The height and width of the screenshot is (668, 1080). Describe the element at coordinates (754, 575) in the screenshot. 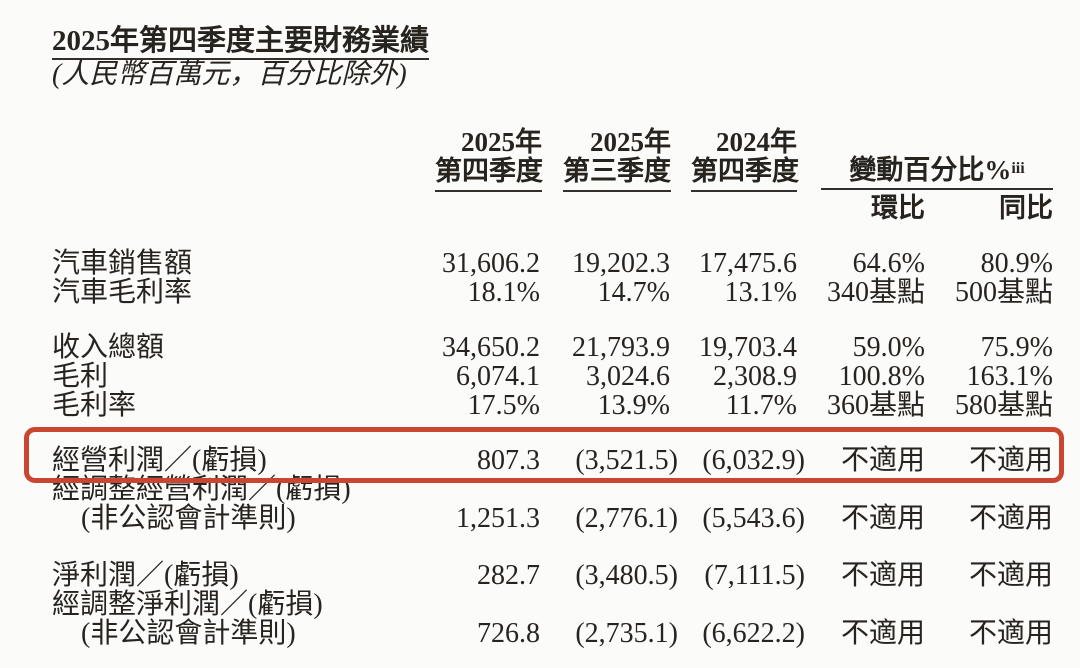

I see `cell-value: (7,111.5)` at that location.